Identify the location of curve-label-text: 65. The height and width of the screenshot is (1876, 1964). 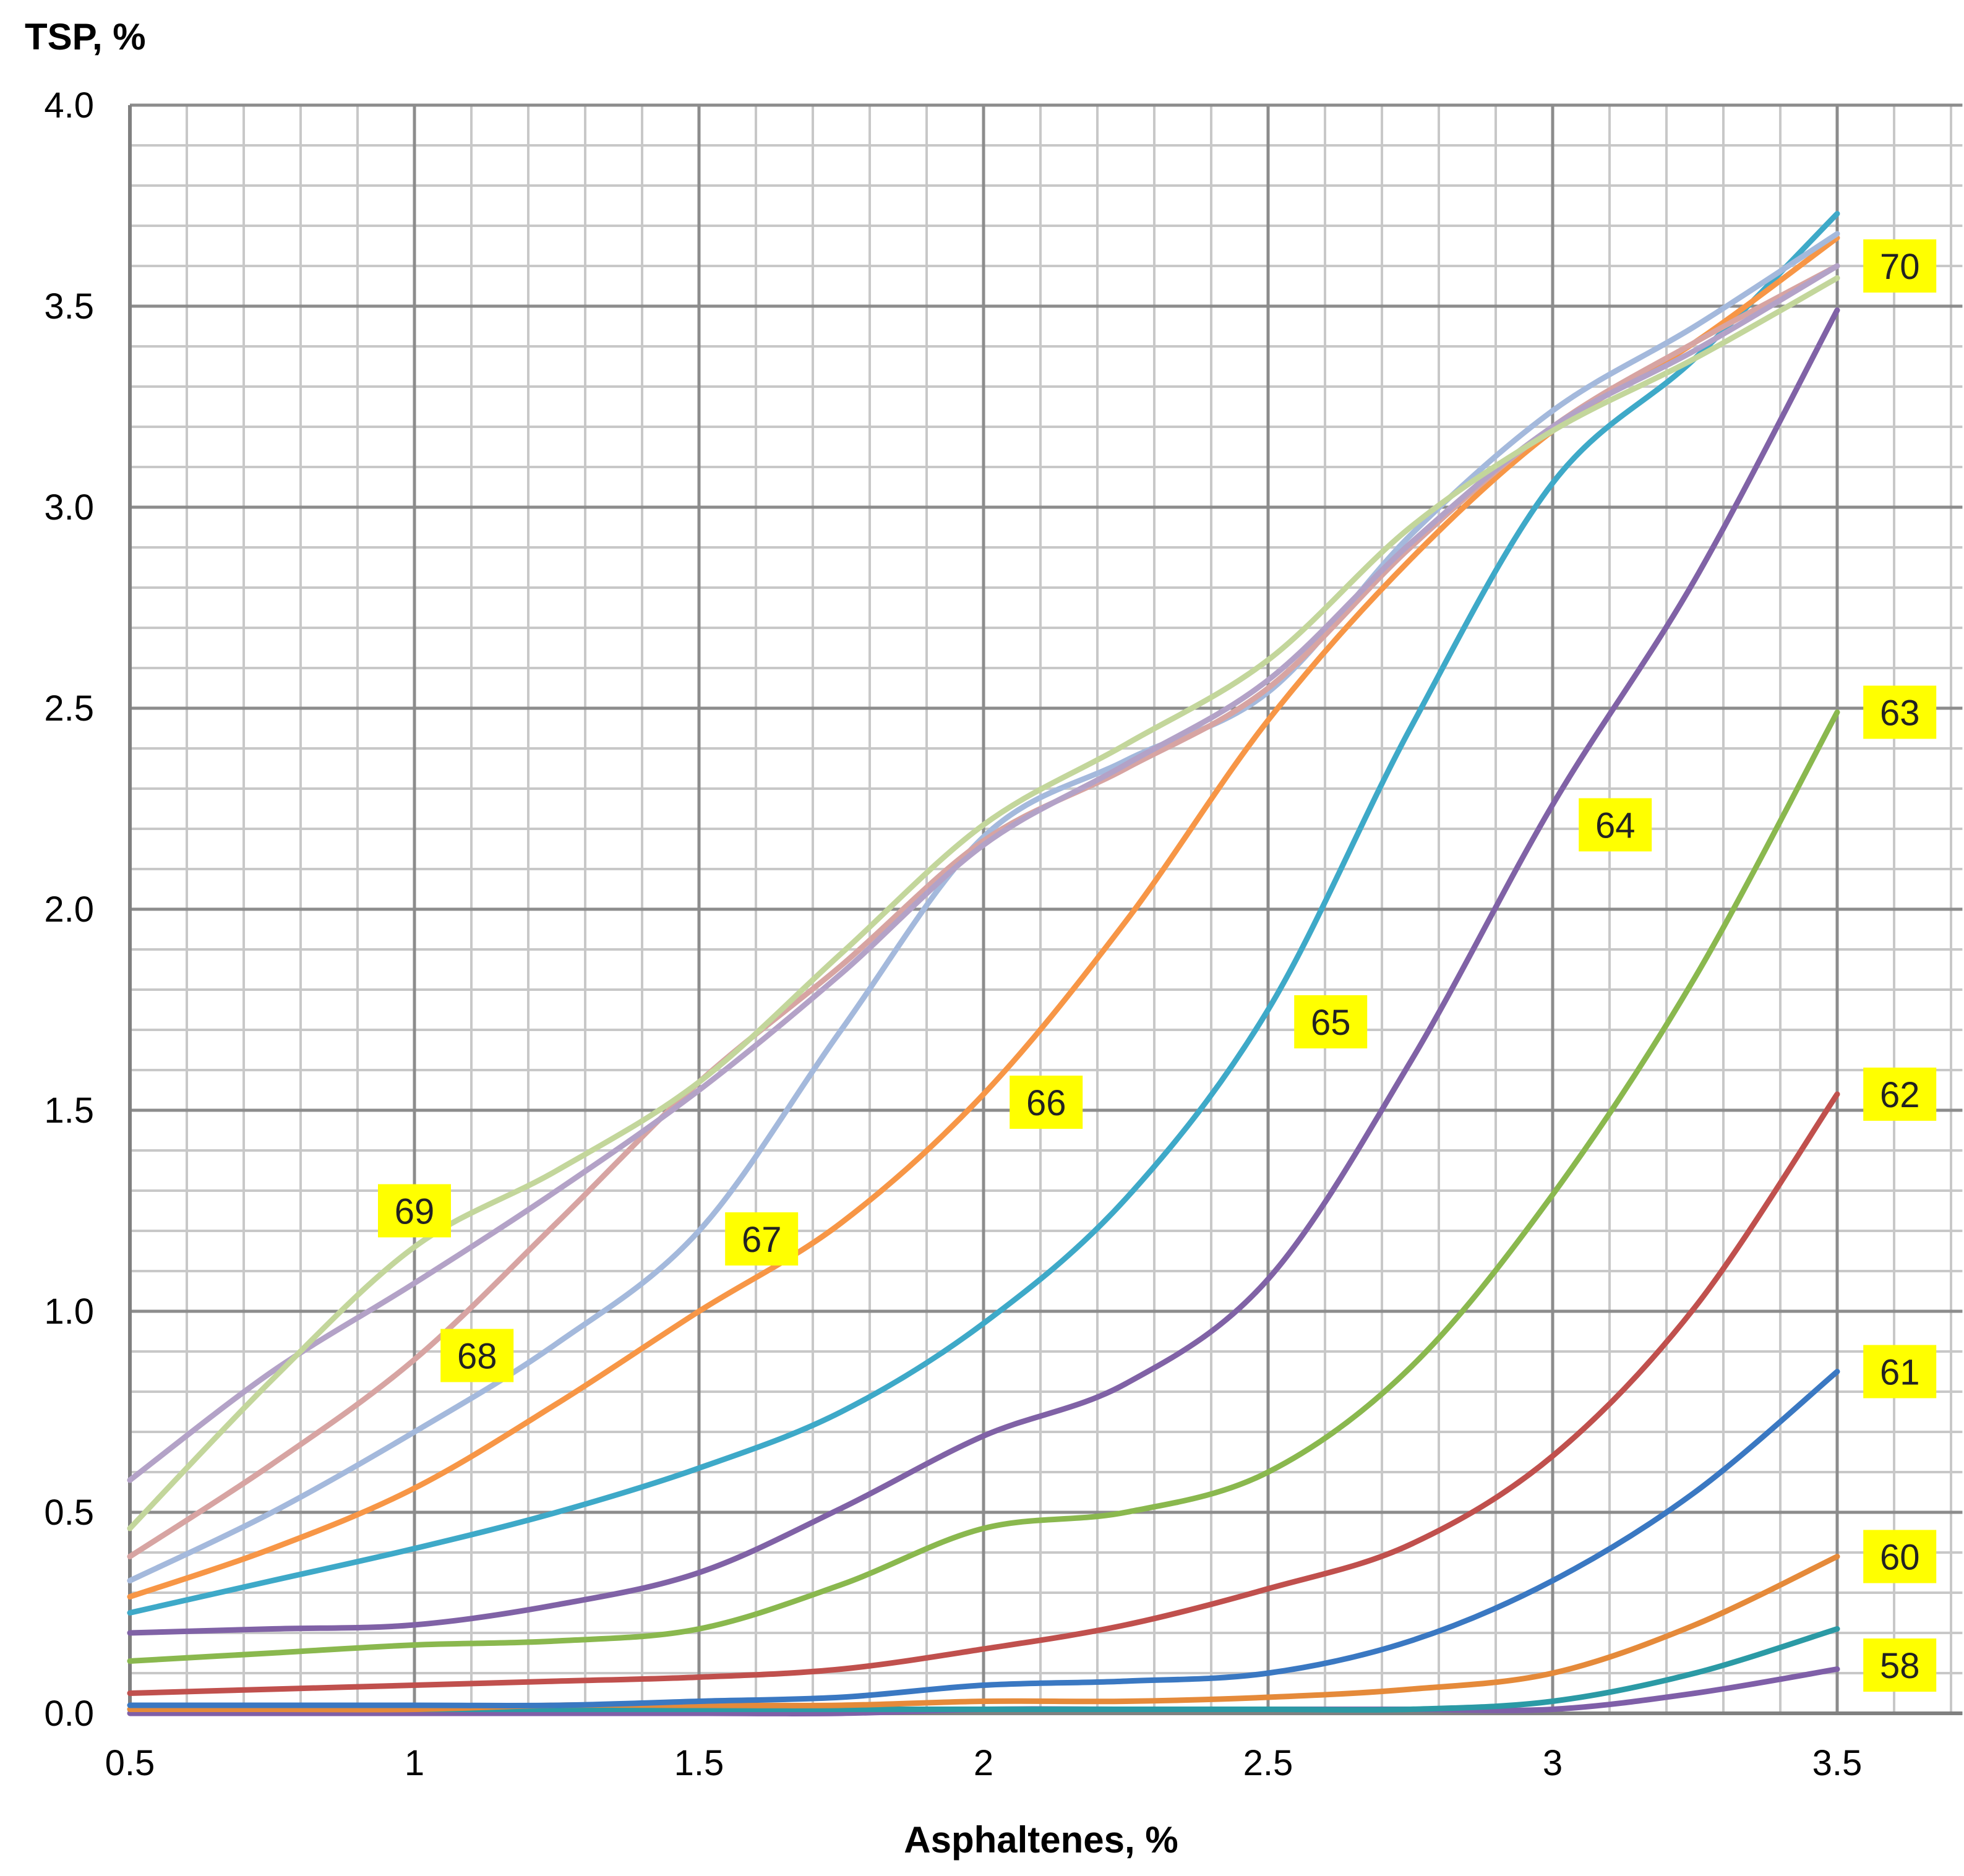
(1331, 1023).